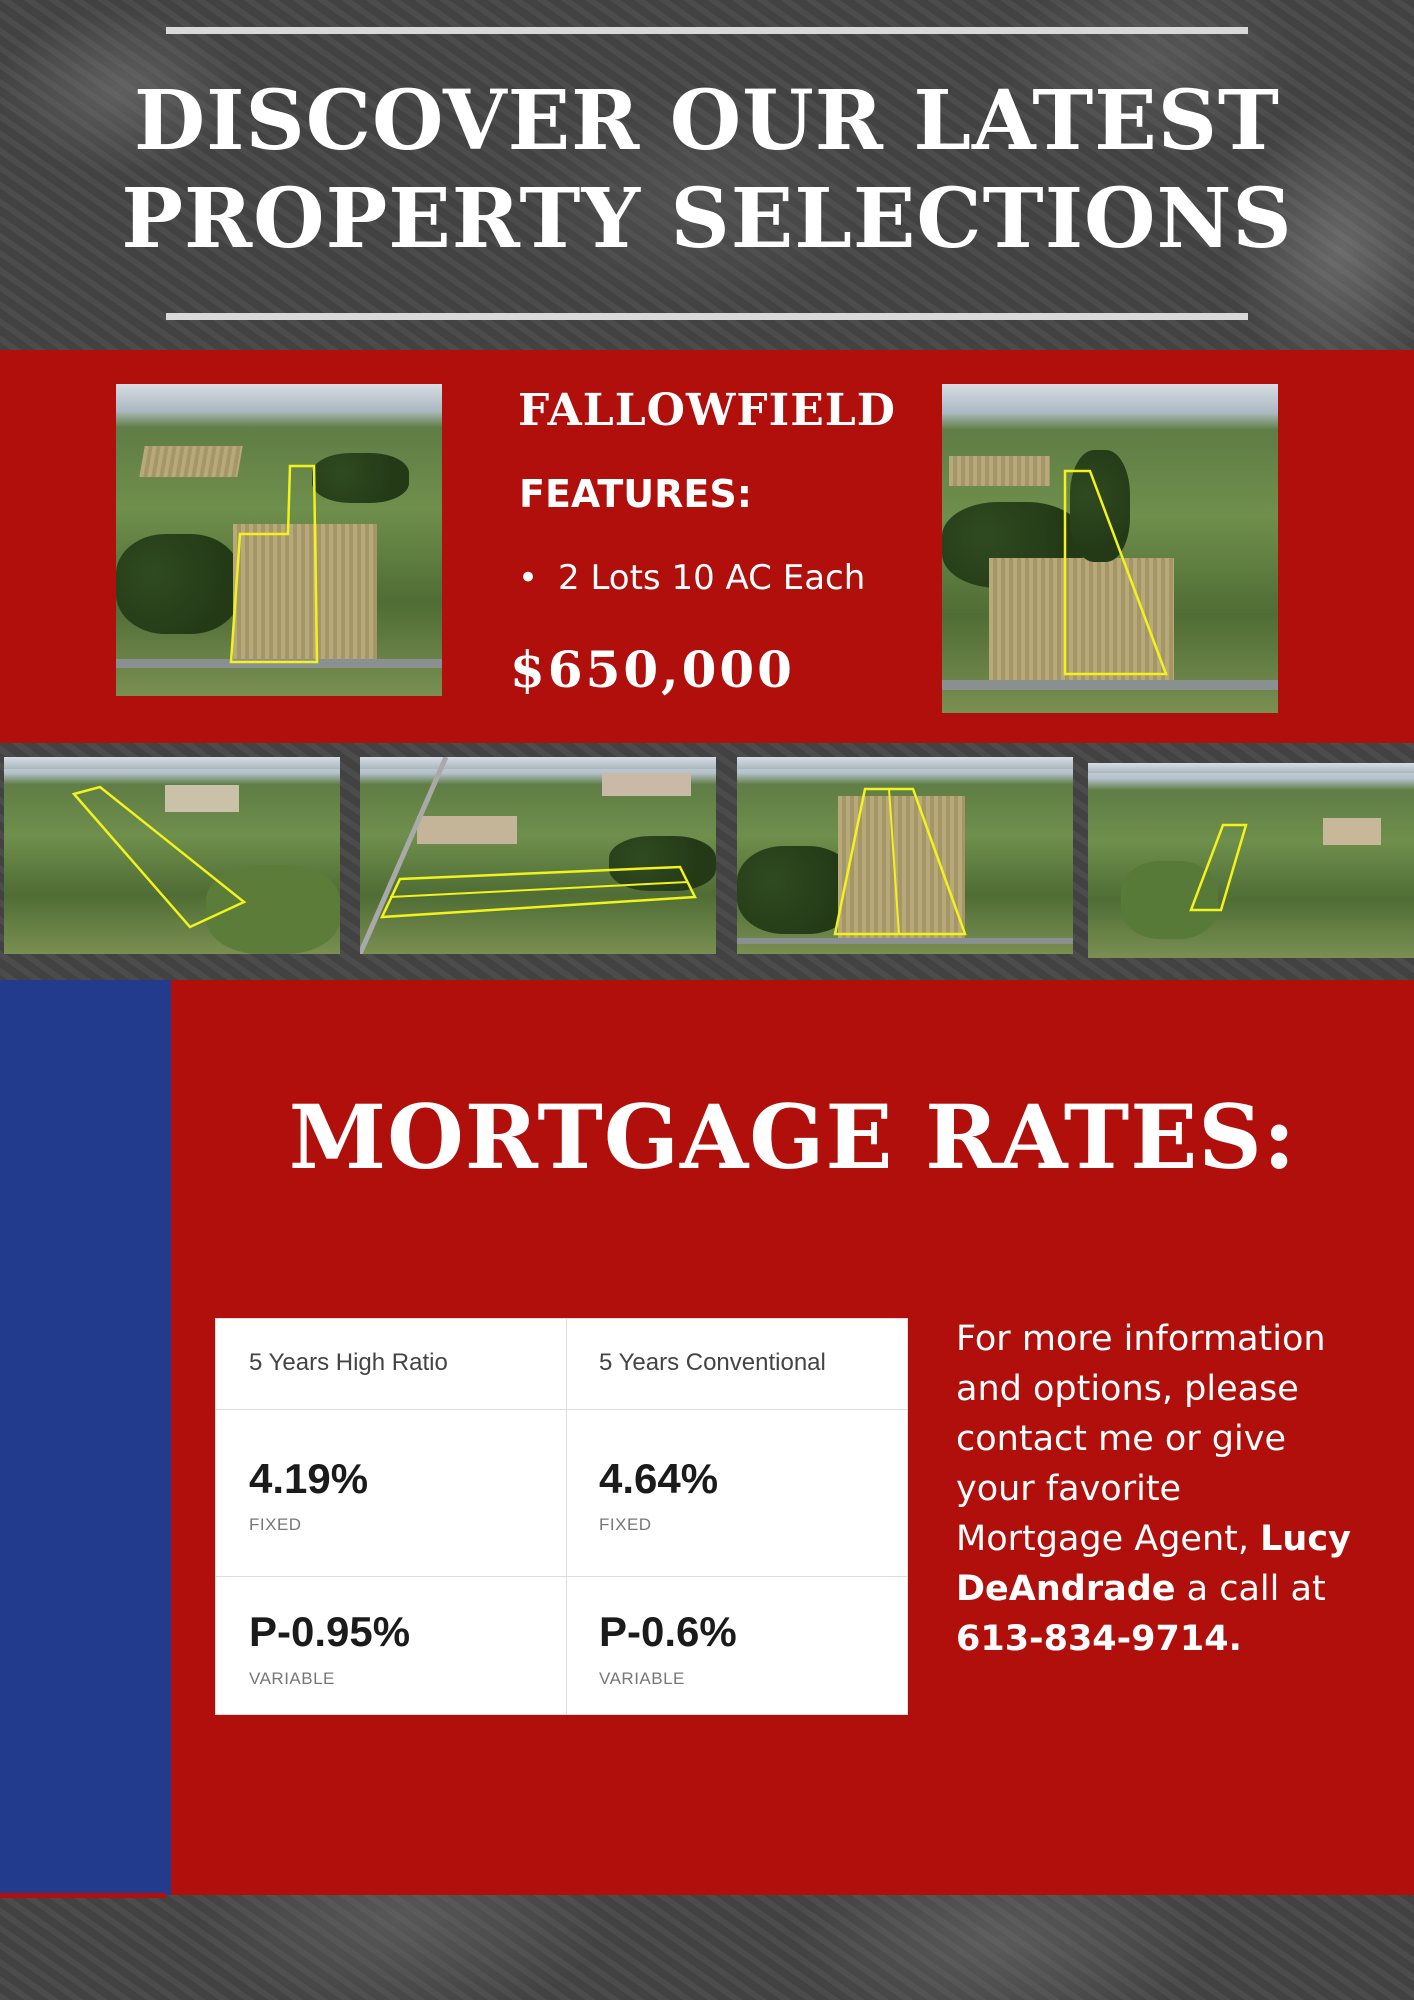  What do you see at coordinates (659, 1478) in the screenshot?
I see `fixed-rate-conventional: 4.64%` at bounding box center [659, 1478].